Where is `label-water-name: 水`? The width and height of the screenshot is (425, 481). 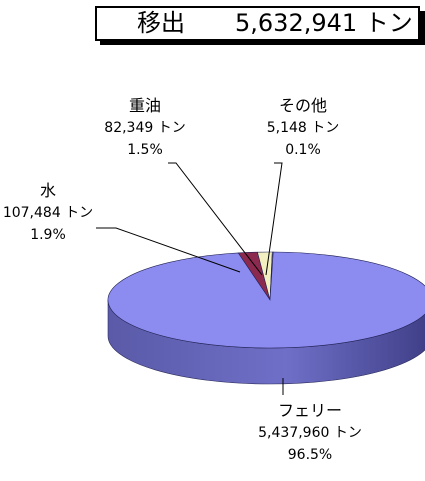
label-water-name: 水 is located at coordinates (47, 190).